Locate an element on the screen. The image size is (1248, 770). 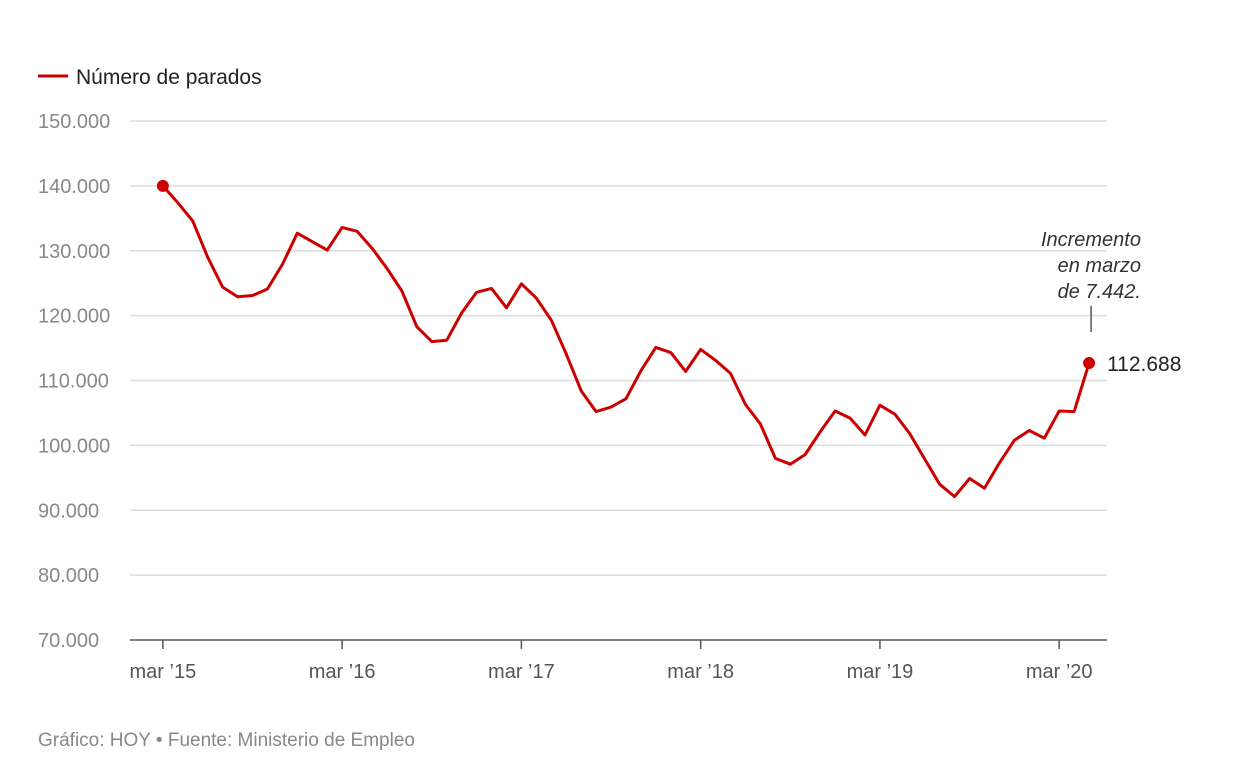
annotation-line: de 7.442. is located at coordinates (1099, 292).